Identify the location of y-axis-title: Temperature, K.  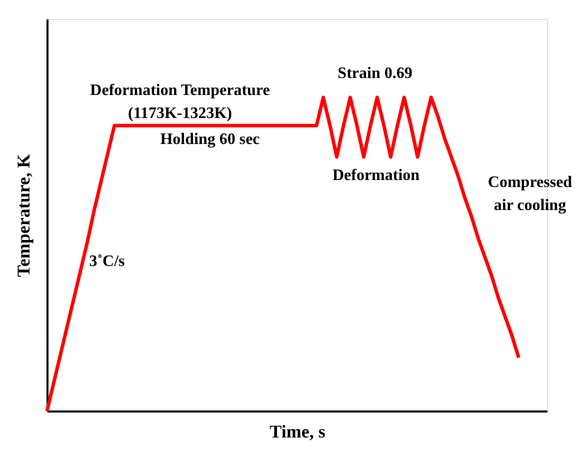
(24, 215).